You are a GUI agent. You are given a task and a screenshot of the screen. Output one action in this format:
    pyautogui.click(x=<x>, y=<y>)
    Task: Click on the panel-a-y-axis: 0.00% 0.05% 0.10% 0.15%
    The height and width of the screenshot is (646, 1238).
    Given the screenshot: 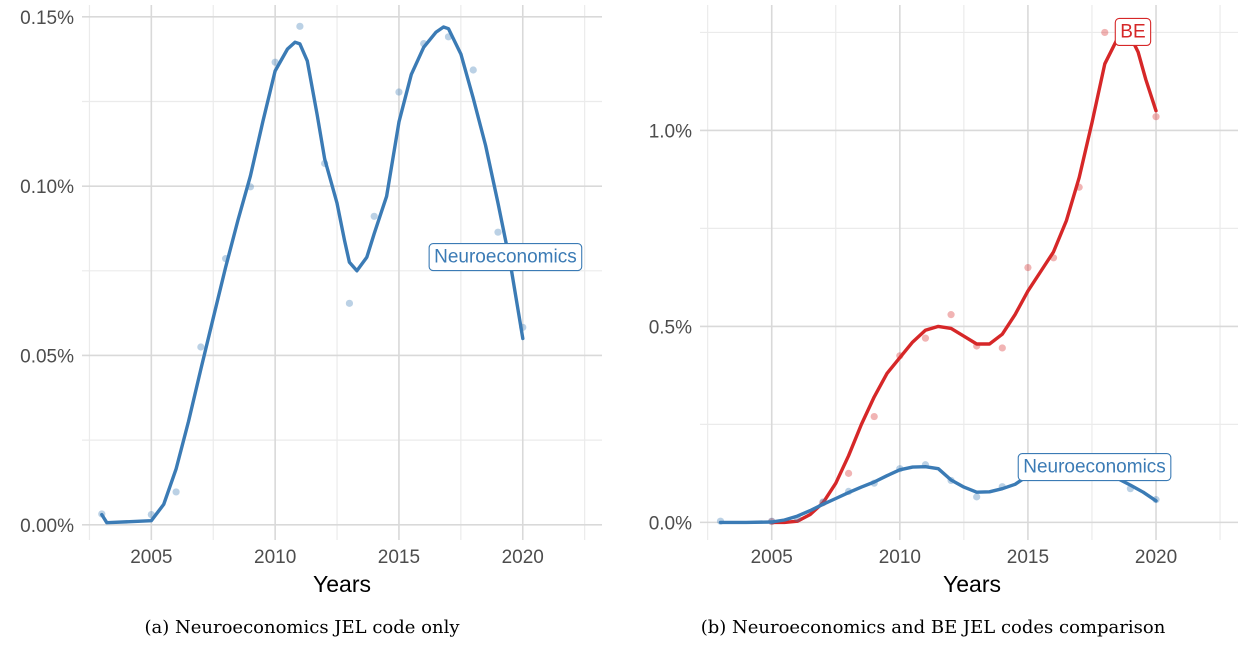 What is the action you would take?
    pyautogui.click(x=47, y=272)
    